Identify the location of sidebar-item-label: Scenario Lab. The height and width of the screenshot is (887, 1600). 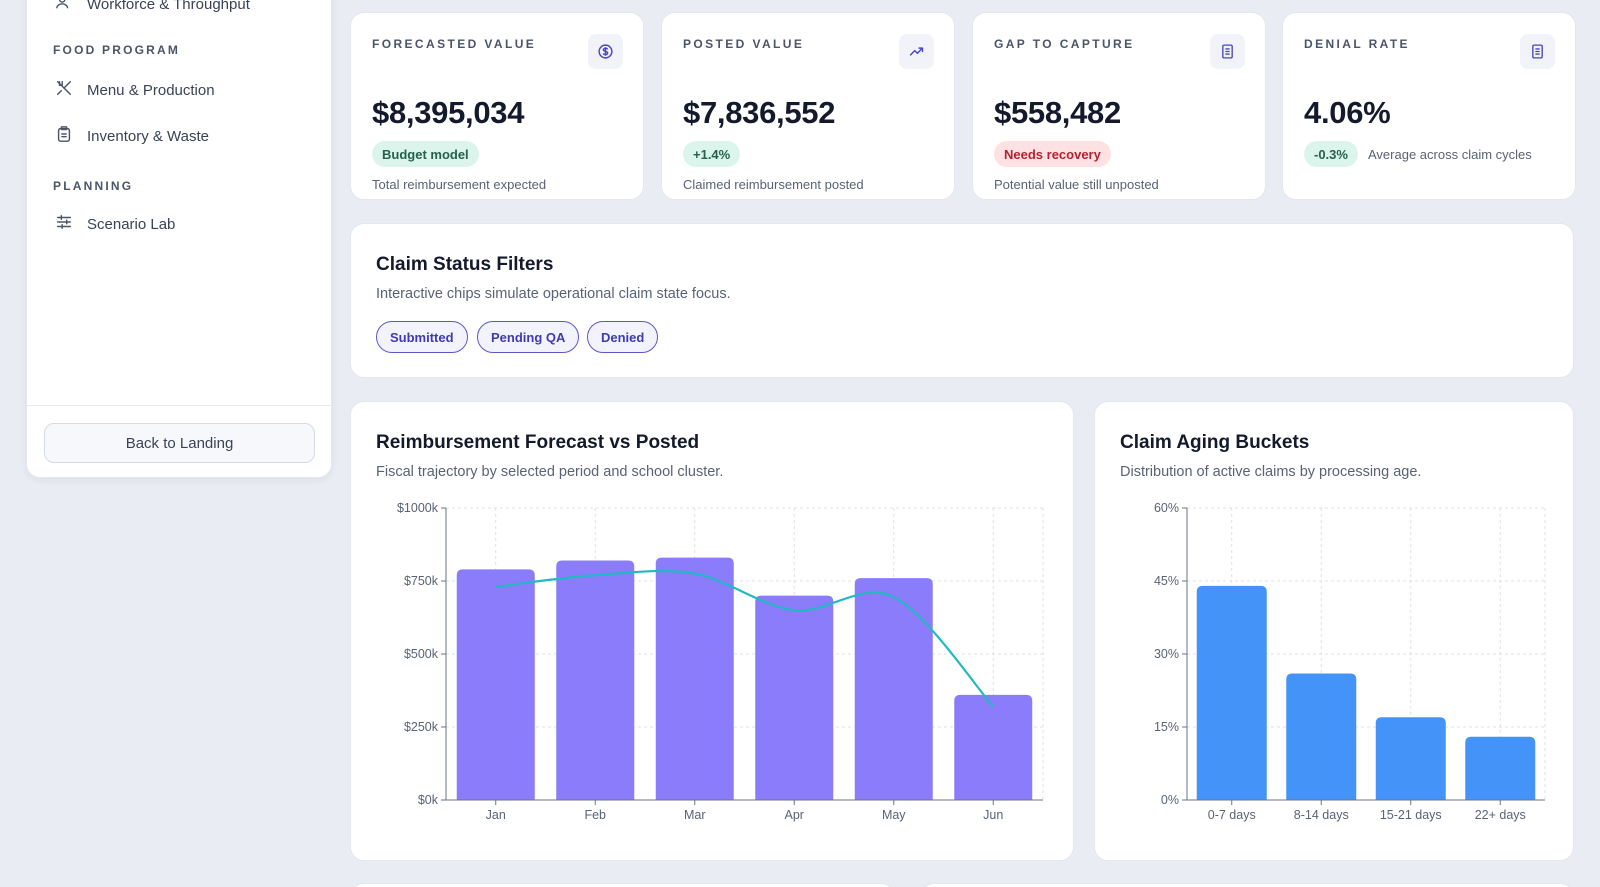
(131, 224).